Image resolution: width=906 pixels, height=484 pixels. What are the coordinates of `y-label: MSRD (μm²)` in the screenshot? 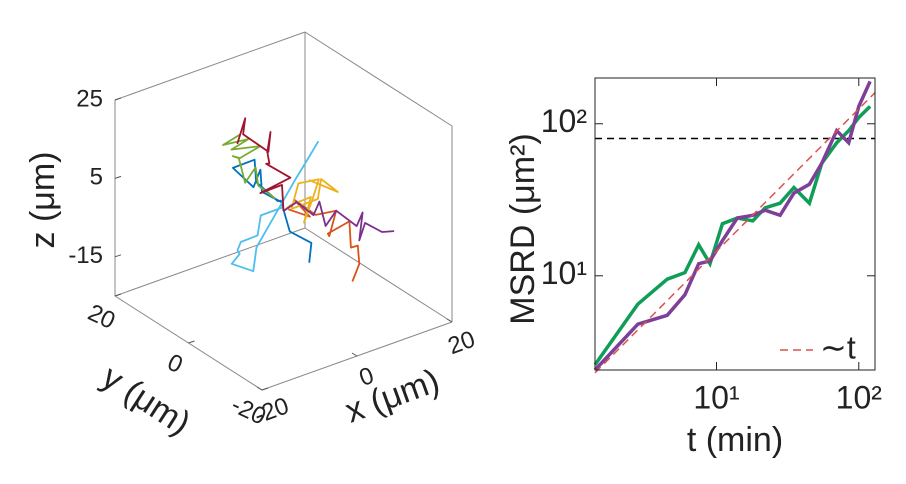 It's located at (523, 228).